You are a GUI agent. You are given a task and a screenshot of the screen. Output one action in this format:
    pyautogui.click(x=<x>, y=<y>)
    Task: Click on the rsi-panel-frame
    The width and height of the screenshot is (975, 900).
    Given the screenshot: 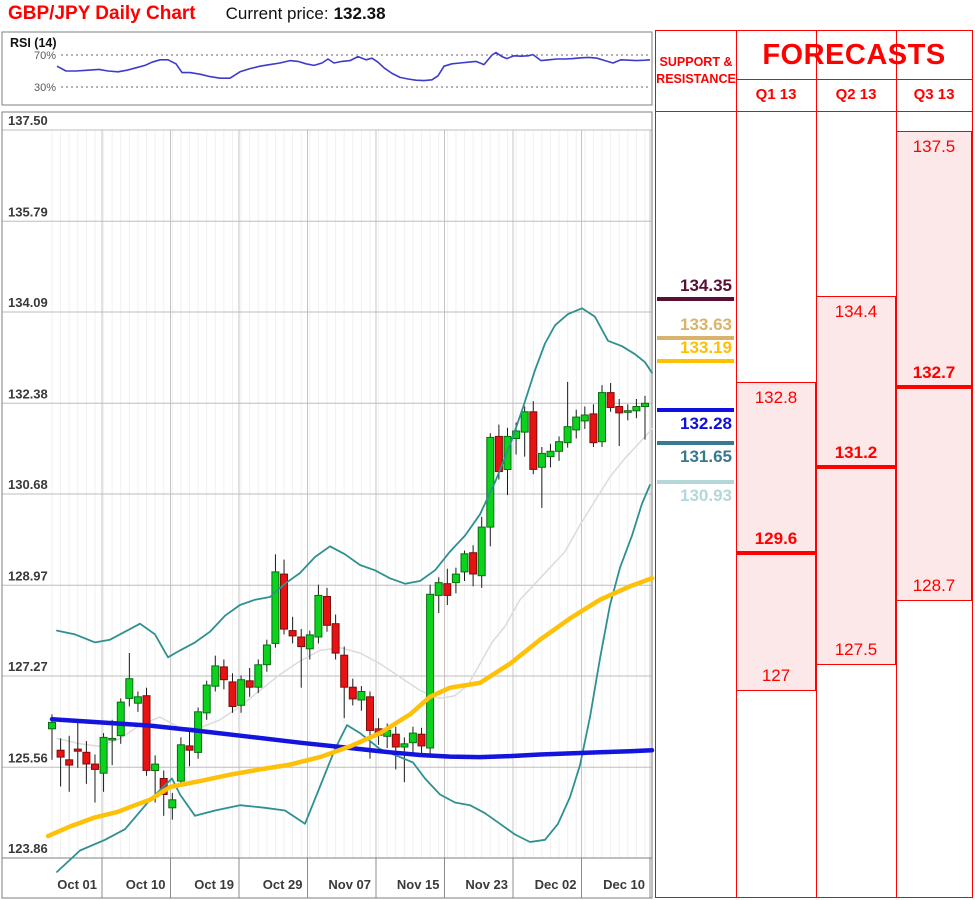 What is the action you would take?
    pyautogui.click(x=327, y=68)
    